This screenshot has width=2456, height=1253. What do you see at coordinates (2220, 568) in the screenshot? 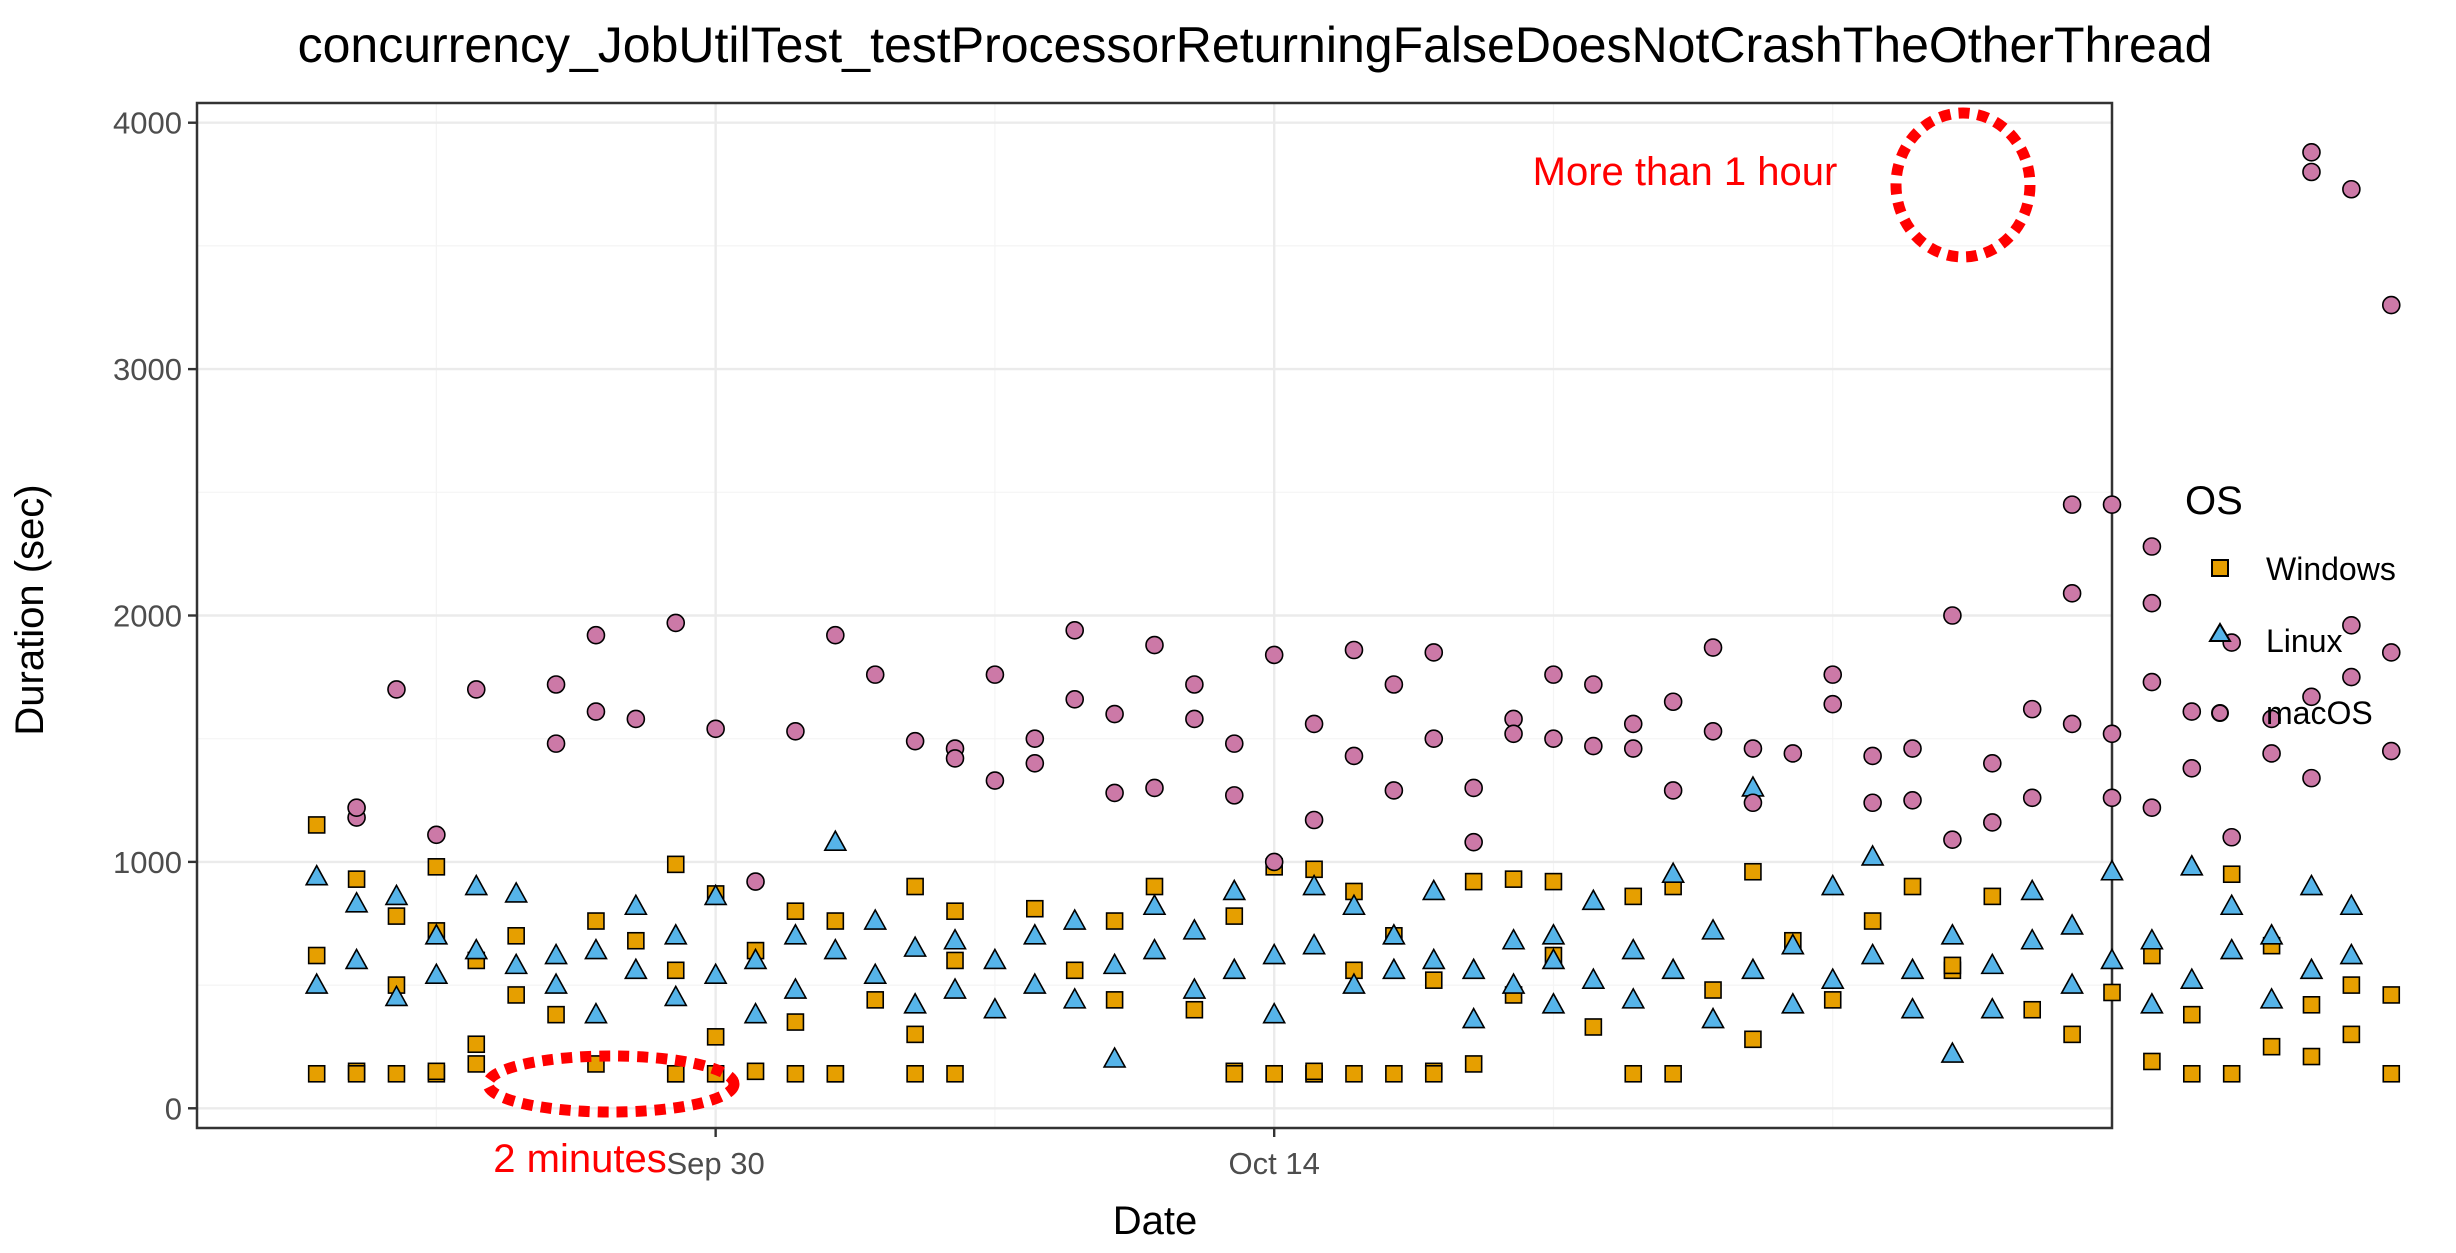
I see `legend-key-windows` at bounding box center [2220, 568].